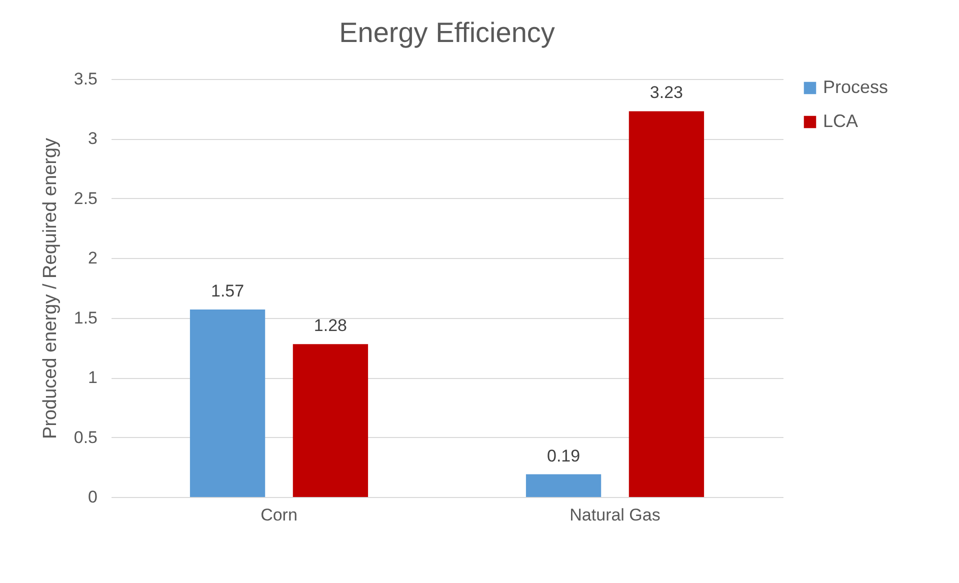  Describe the element at coordinates (840, 121) in the screenshot. I see `legend-label: LCA` at that location.